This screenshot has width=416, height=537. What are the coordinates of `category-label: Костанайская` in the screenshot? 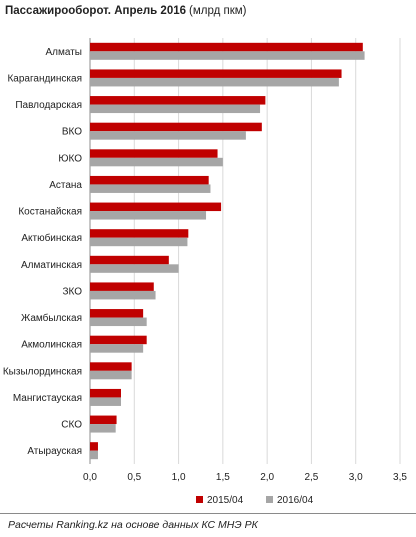 It's located at (50, 212).